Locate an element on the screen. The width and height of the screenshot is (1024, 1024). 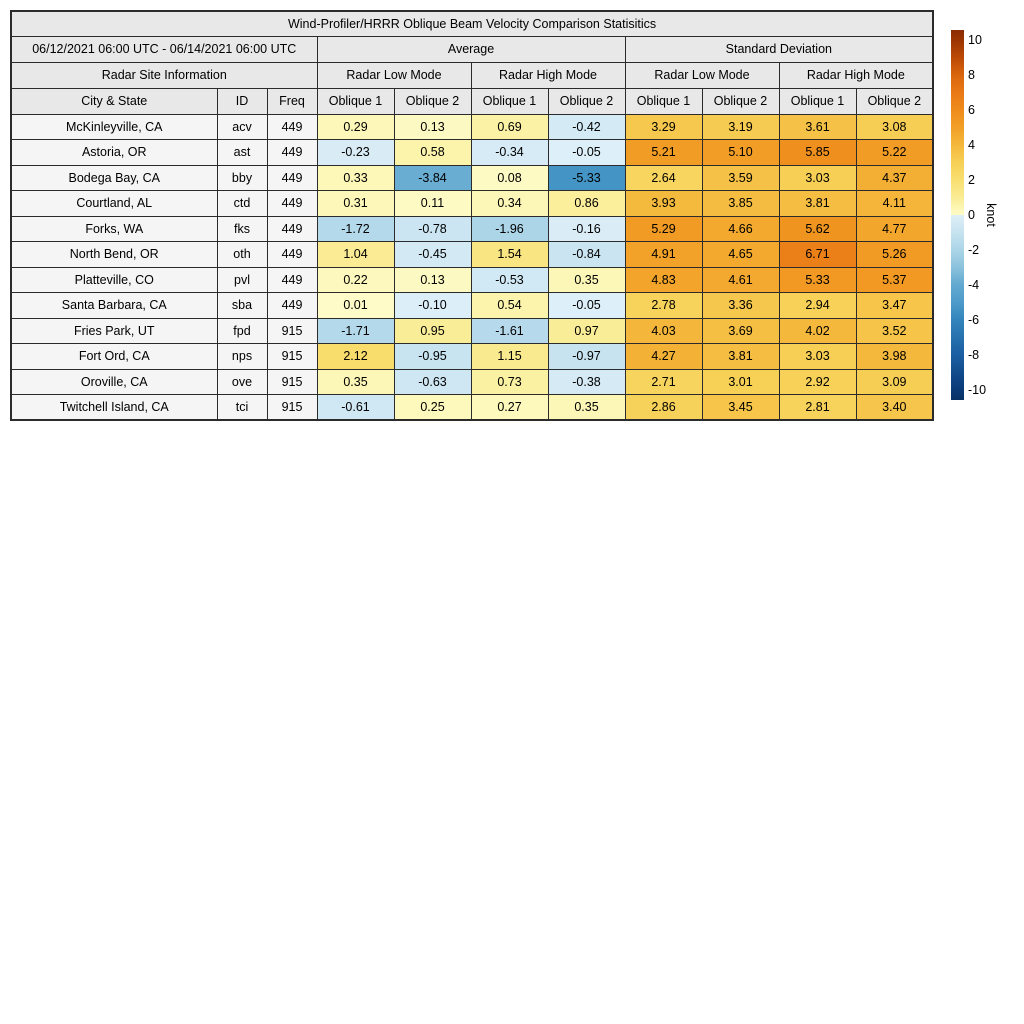
value-cell: 0.34 is located at coordinates (509, 203).